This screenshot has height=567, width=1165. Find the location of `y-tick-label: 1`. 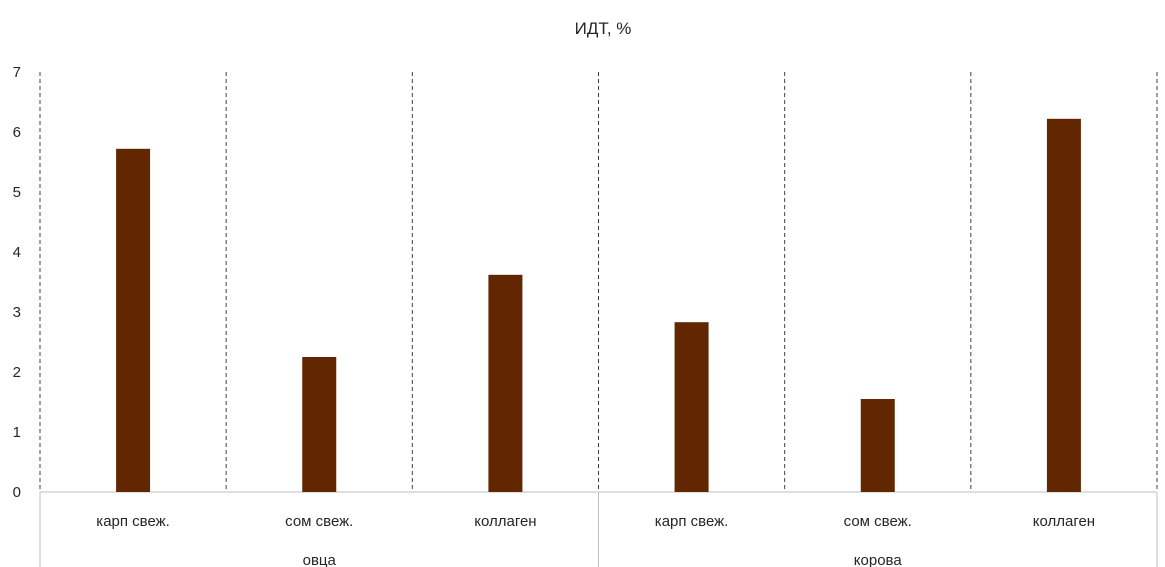

y-tick-label: 1 is located at coordinates (17, 432).